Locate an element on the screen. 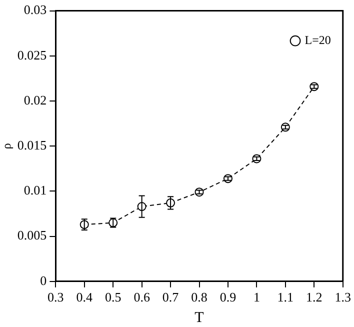  y-axis-title: ρ is located at coordinates (7, 146).